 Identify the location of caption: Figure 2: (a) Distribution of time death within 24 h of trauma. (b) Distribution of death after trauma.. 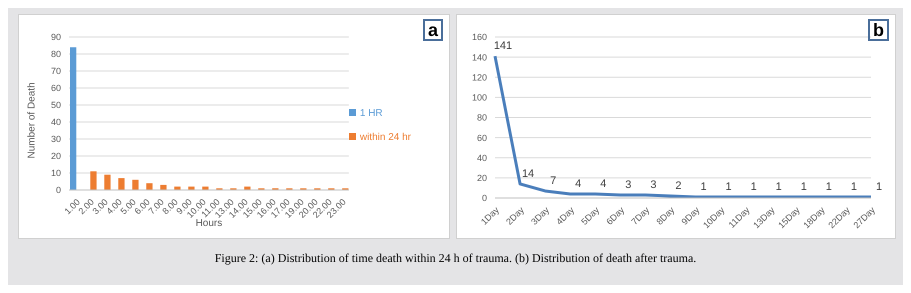
(456, 258).